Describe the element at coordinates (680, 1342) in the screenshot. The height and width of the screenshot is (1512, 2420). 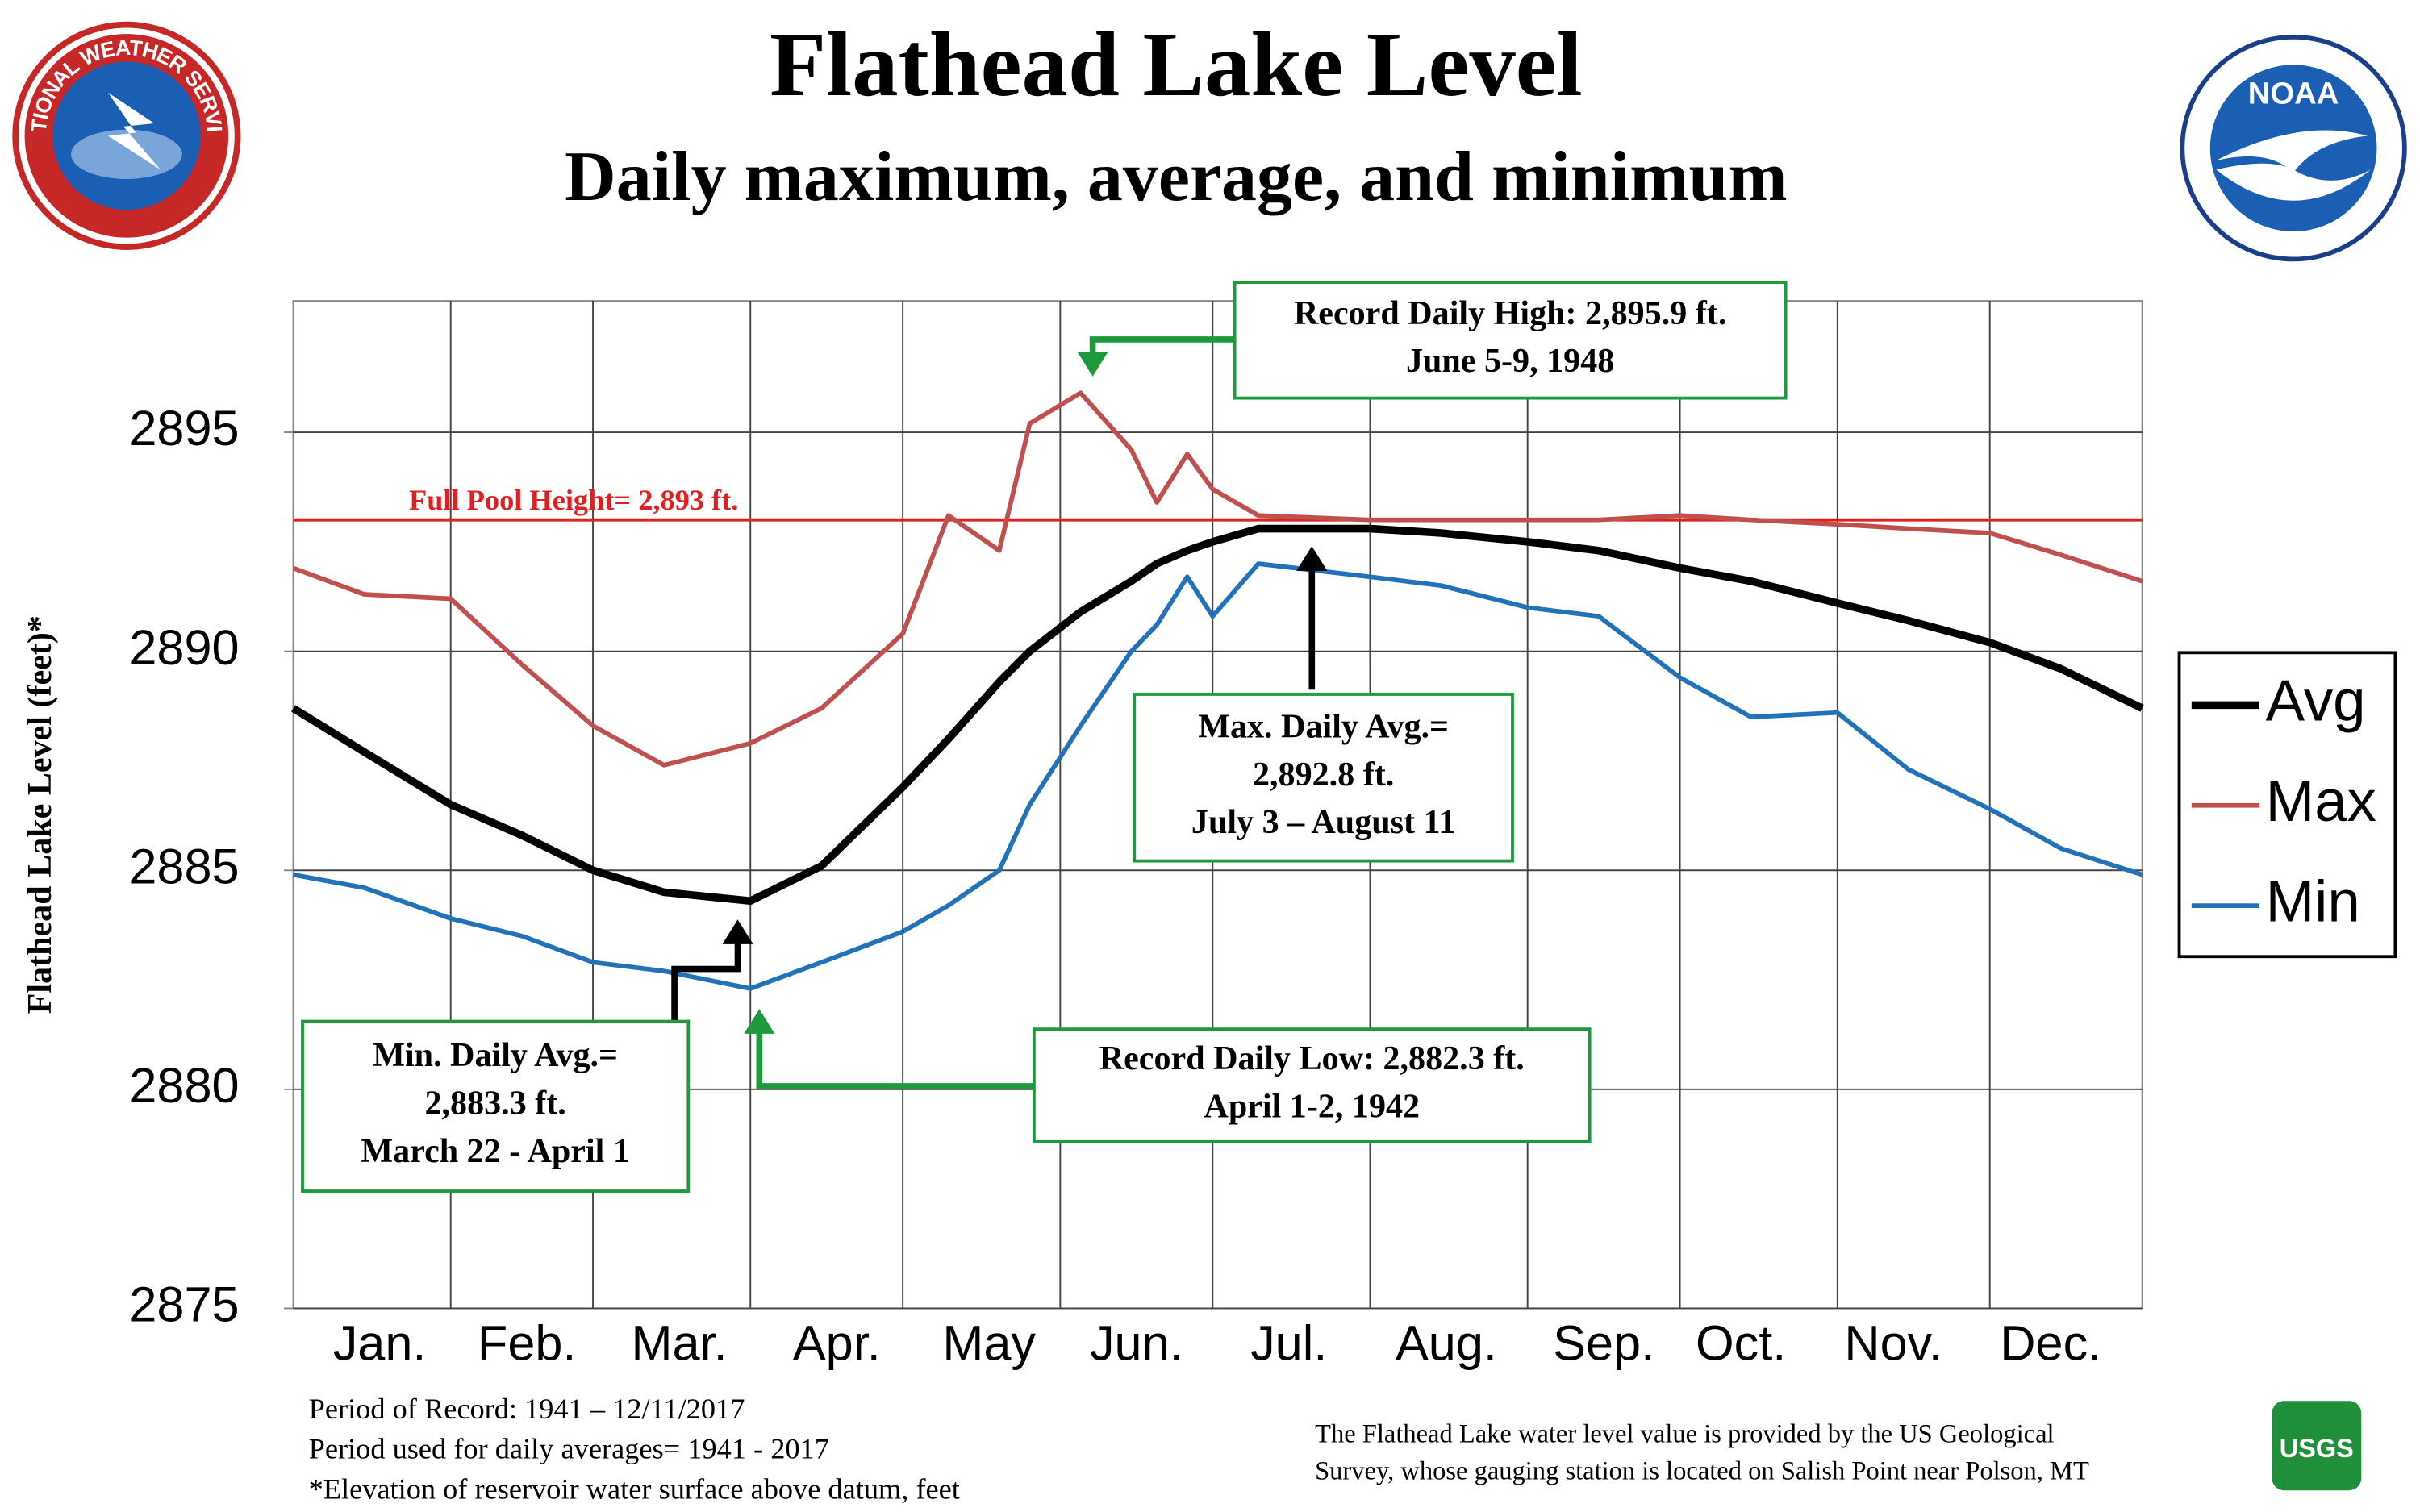
I see `x-tick-label: Mar.` at that location.